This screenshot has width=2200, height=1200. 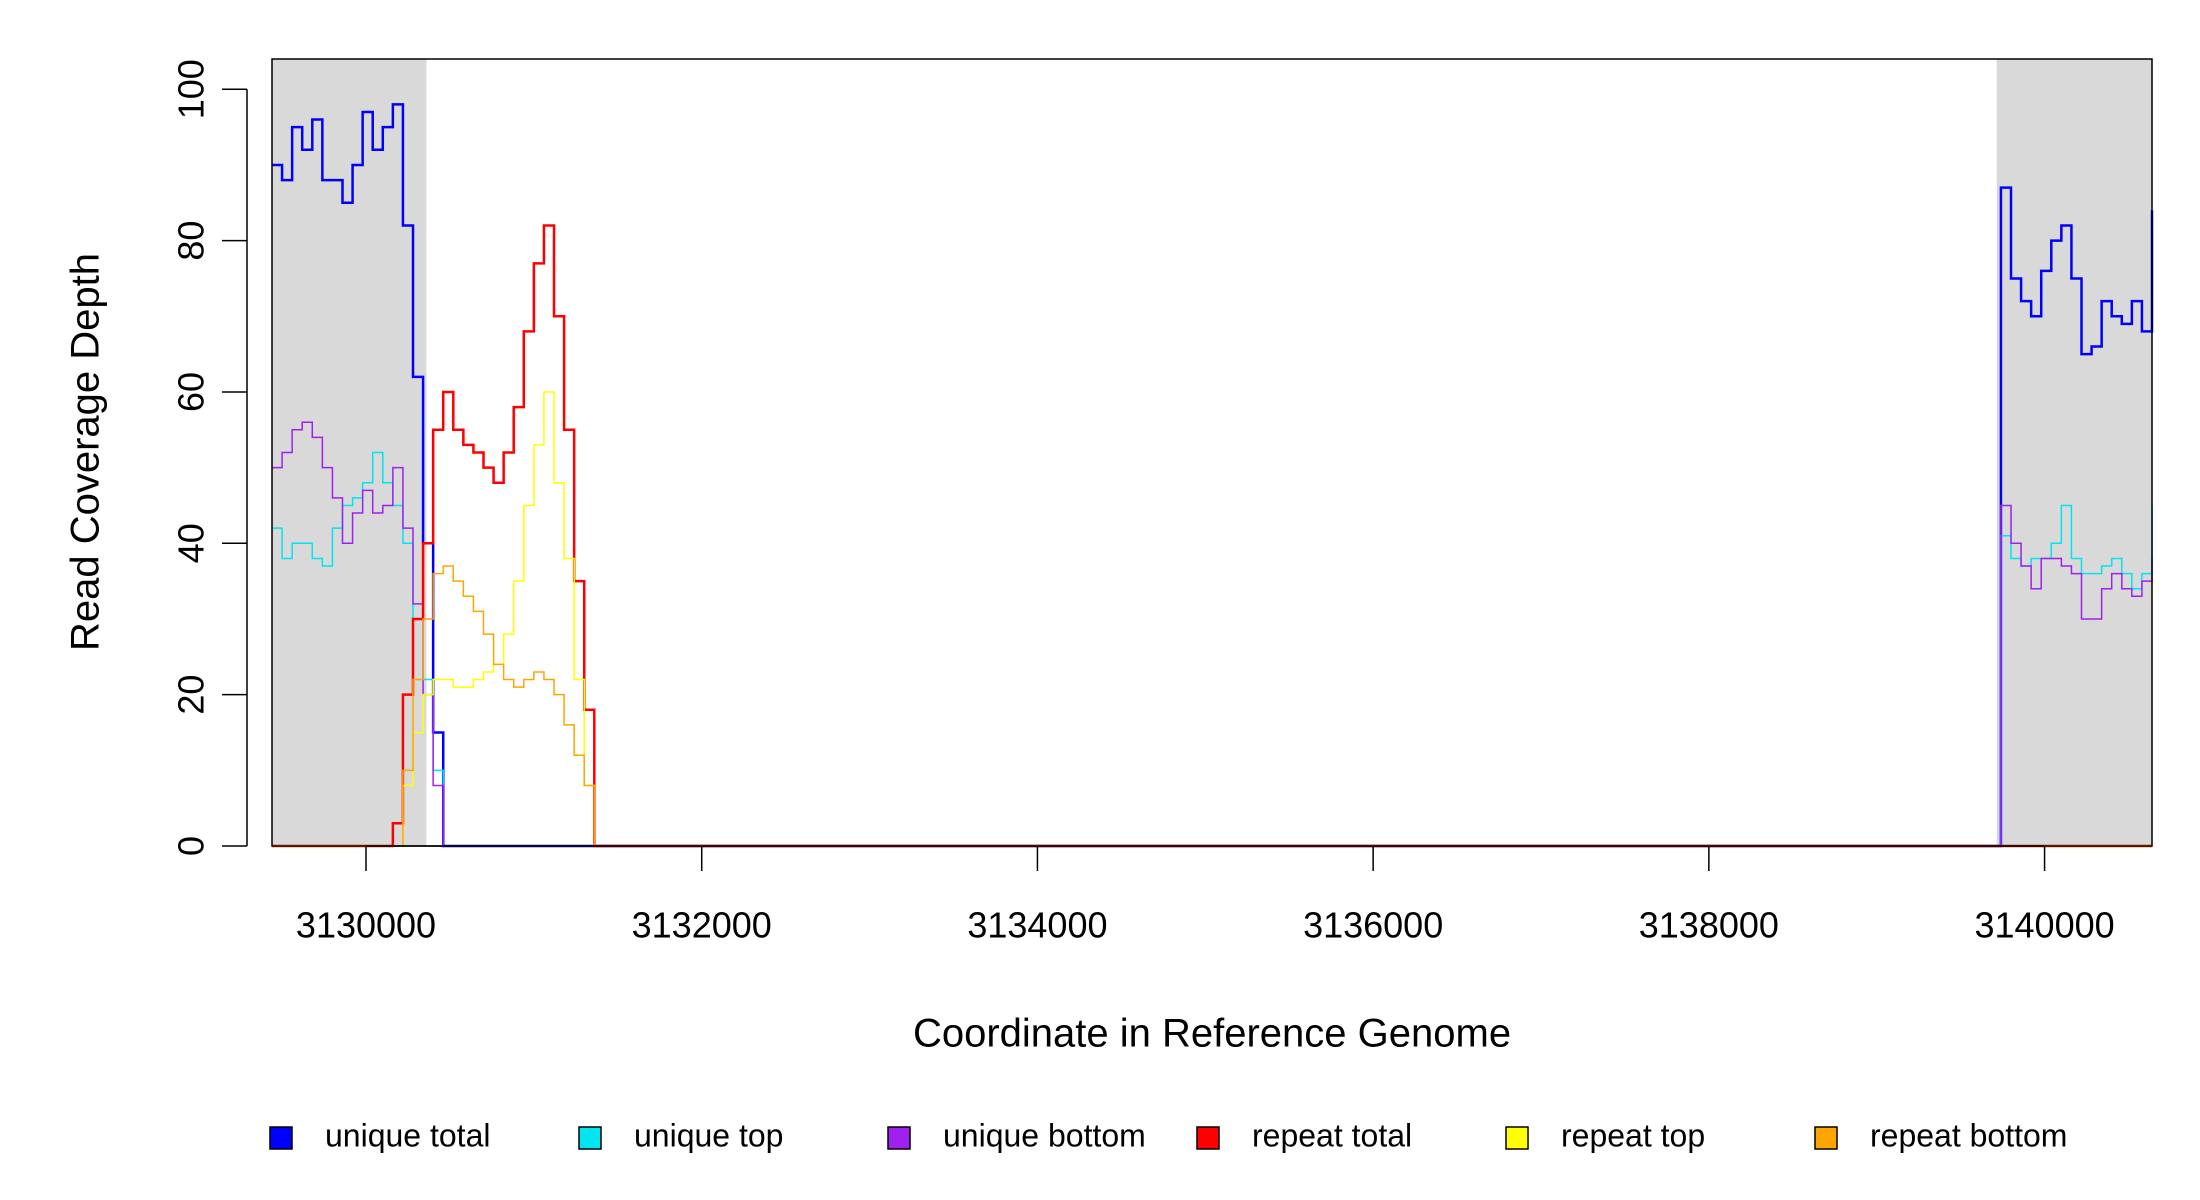 I want to click on x-tick-label: 3130000, so click(x=366, y=925).